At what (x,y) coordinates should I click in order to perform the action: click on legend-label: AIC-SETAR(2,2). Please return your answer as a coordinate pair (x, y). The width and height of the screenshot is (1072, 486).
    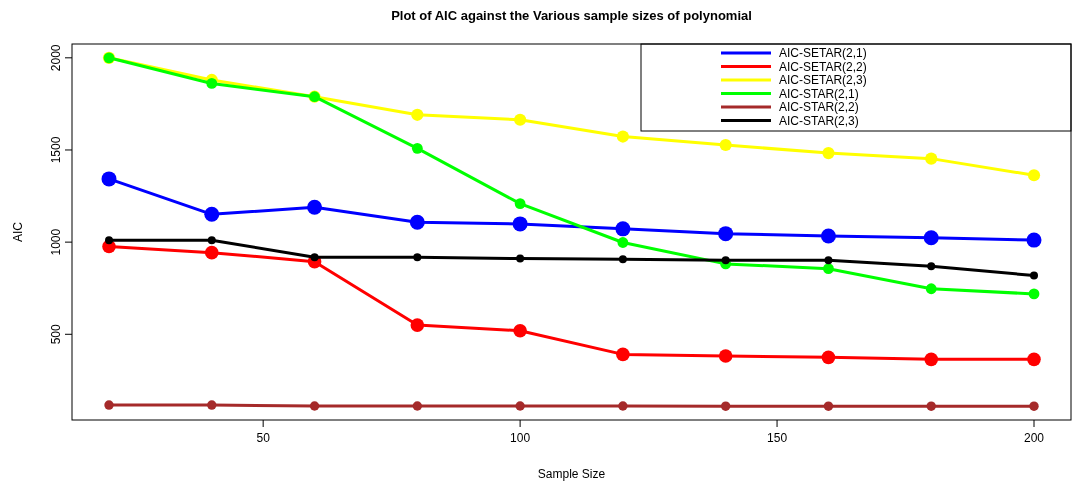
    Looking at the image, I should click on (823, 66).